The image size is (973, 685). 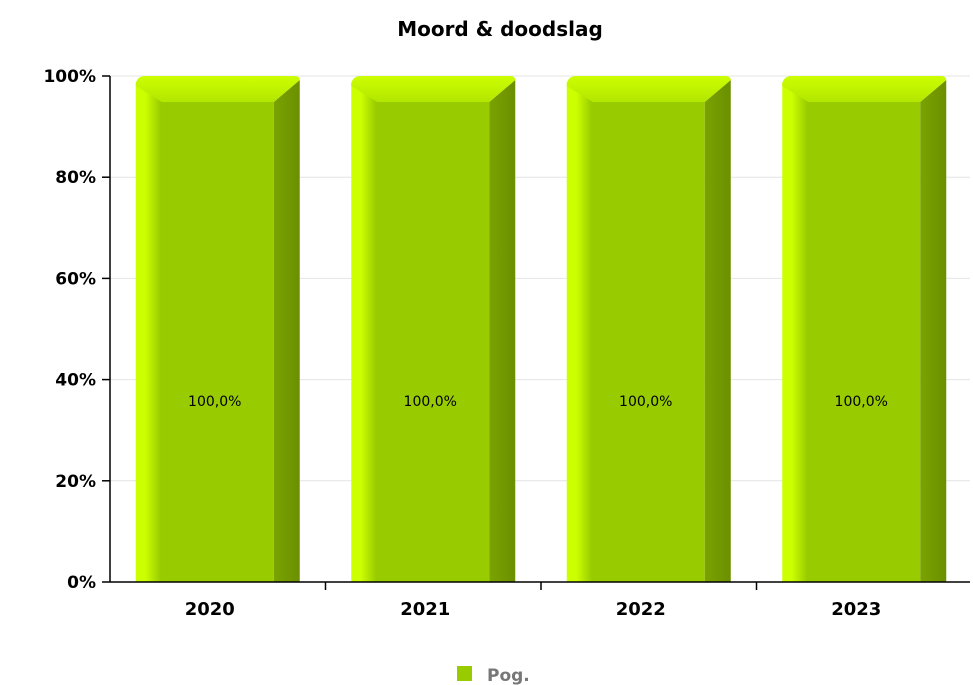 I want to click on x-tick-label-2021: 2021, so click(x=425, y=609).